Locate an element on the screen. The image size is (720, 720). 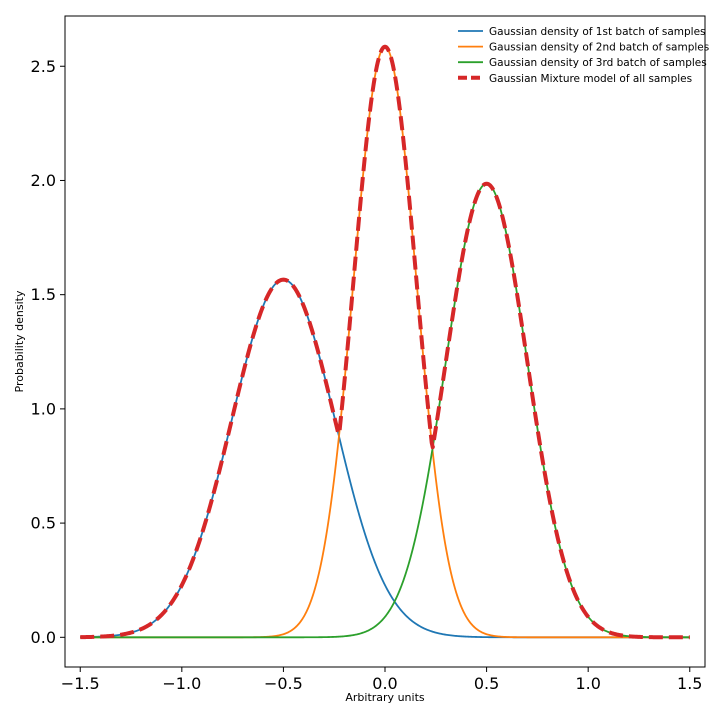
y-tick-label: 2.5 is located at coordinates (43, 66).